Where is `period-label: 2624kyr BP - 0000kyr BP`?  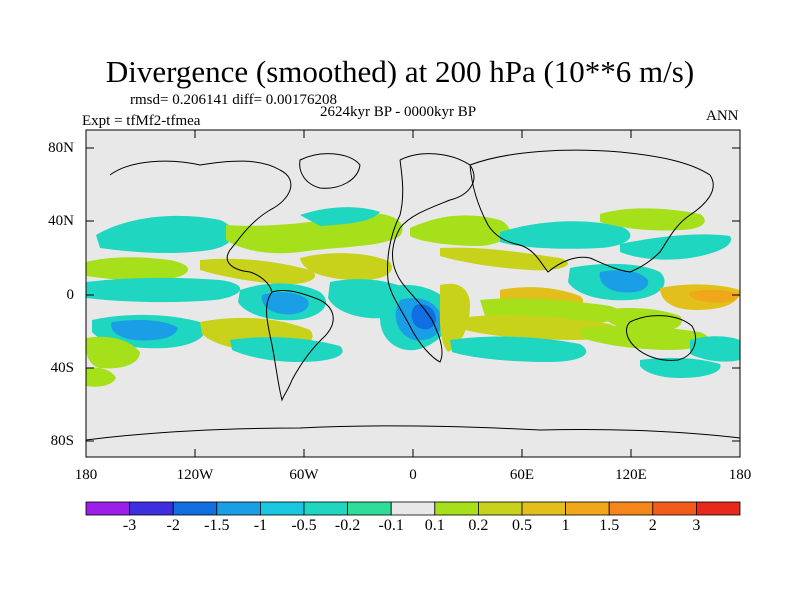
period-label: 2624kyr BP - 0000kyr BP is located at coordinates (398, 112).